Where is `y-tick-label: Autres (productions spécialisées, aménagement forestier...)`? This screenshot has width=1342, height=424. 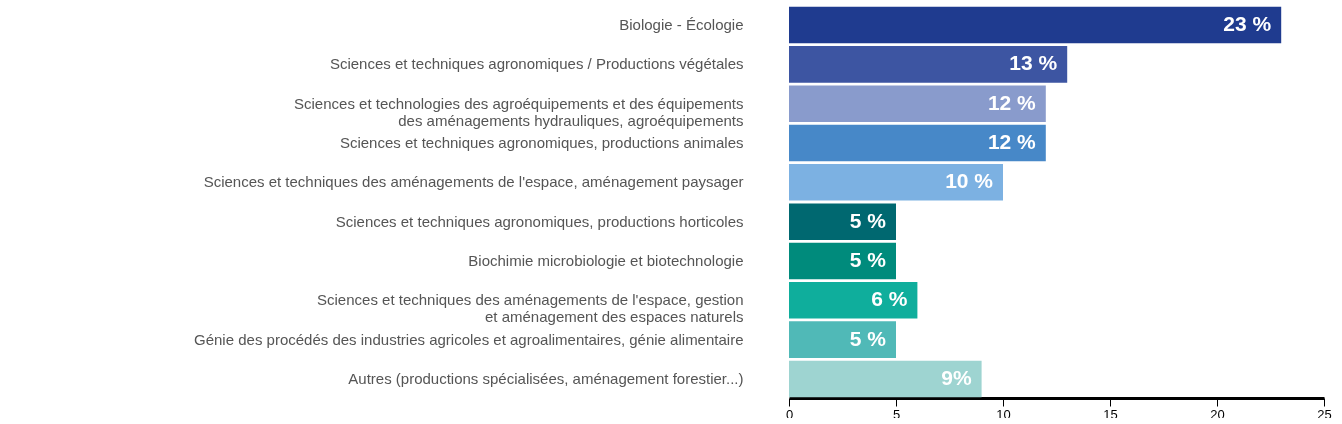
y-tick-label: Autres (productions spécialisées, aménagement forestier...) is located at coordinates (546, 378).